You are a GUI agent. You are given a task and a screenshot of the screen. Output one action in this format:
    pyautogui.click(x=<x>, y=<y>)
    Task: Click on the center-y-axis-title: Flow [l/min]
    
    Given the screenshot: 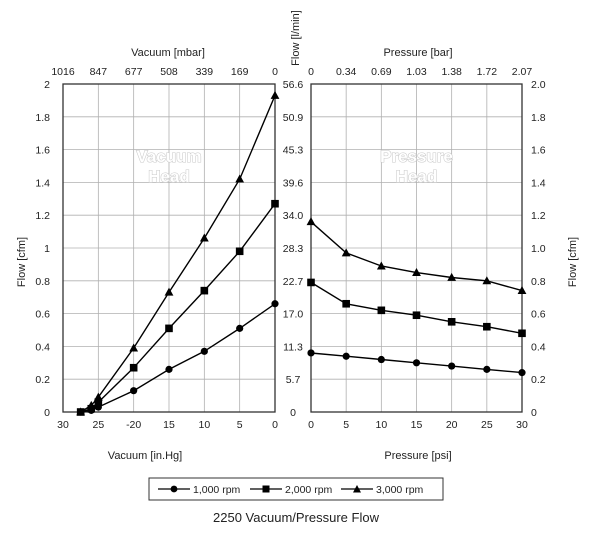 What is the action you would take?
    pyautogui.click(x=296, y=38)
    